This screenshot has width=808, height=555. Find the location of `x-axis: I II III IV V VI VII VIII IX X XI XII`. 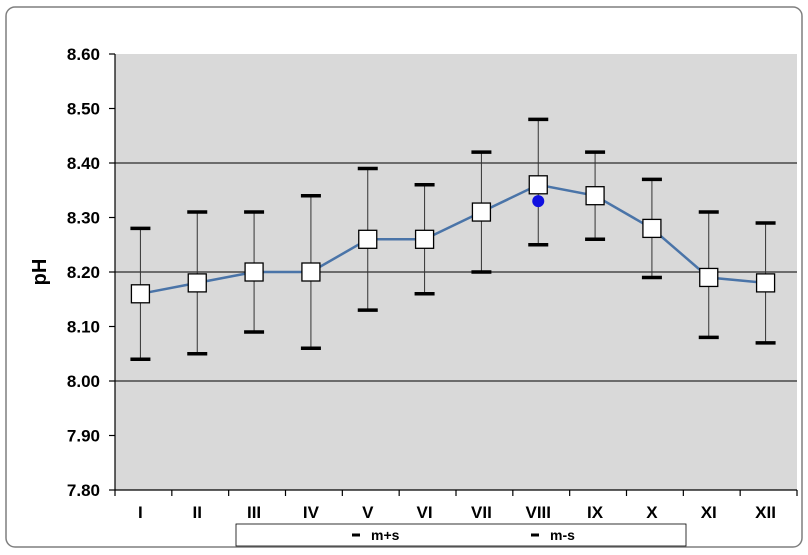

x-axis: I II III IV V VI VII VIII IX X XI XII is located at coordinates (456, 505).